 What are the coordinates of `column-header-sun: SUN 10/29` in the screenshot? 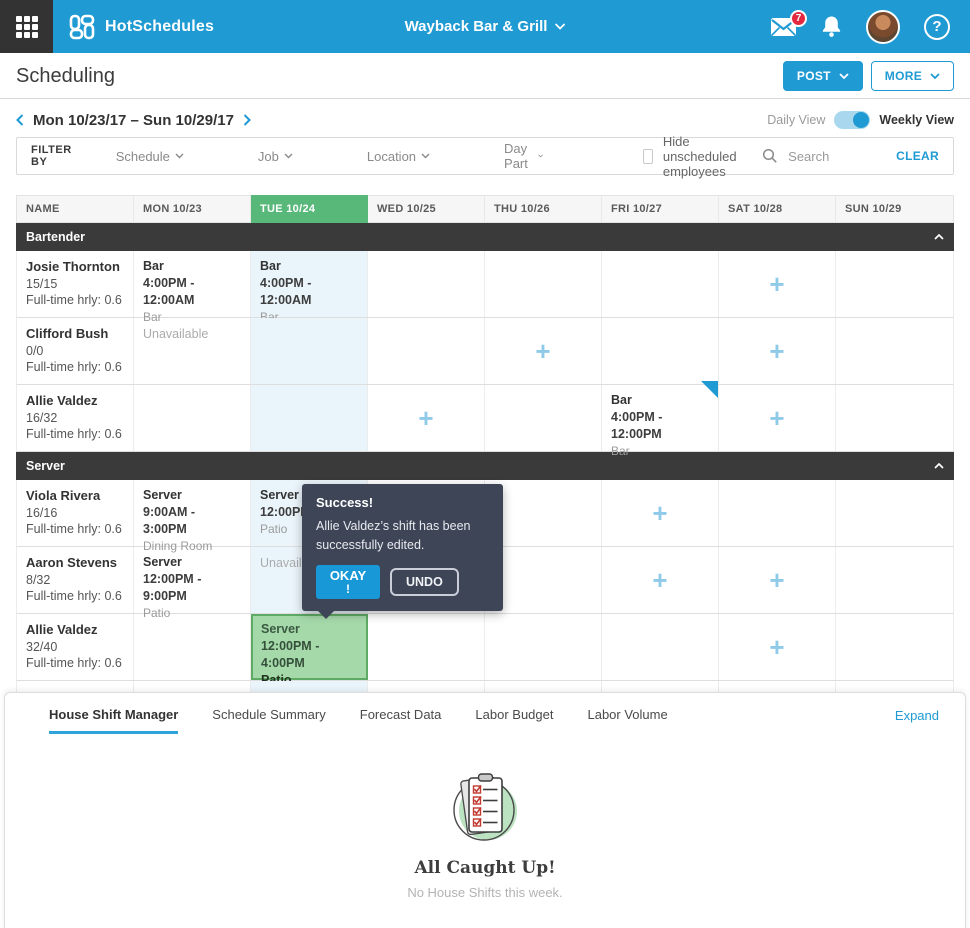 It's located at (873, 209).